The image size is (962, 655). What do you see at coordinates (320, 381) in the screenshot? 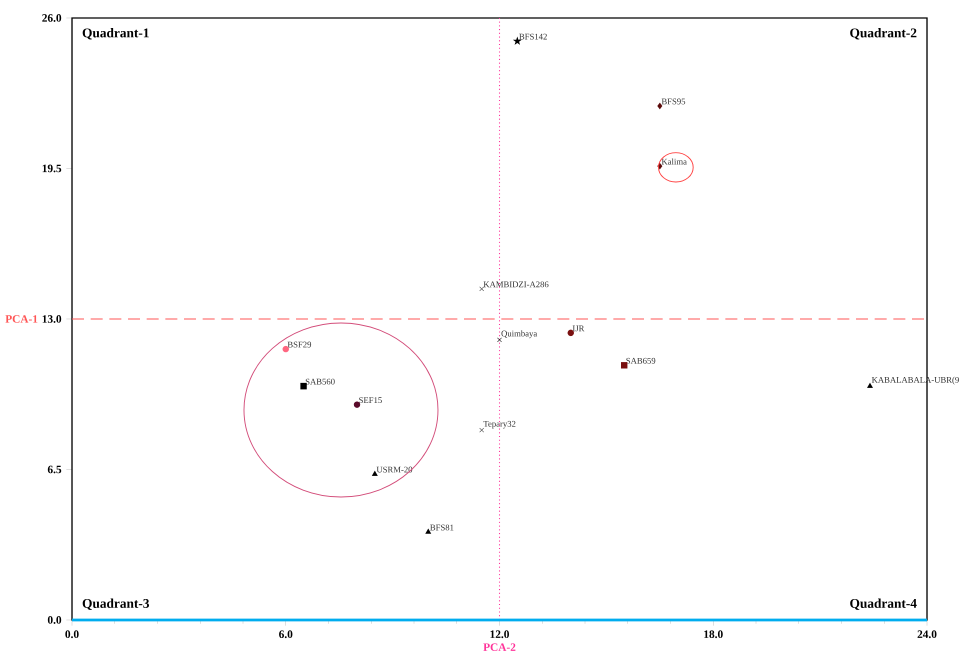
I see `series-label: SAB560` at bounding box center [320, 381].